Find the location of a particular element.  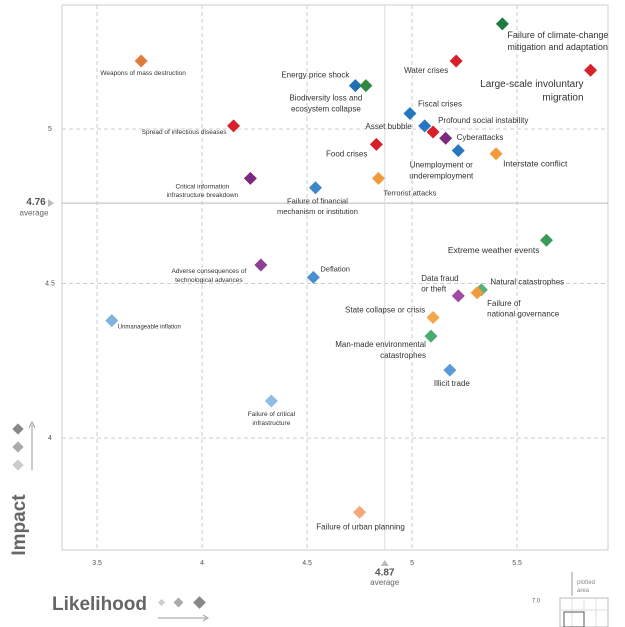

label-line: infrastructure is located at coordinates (271, 422).